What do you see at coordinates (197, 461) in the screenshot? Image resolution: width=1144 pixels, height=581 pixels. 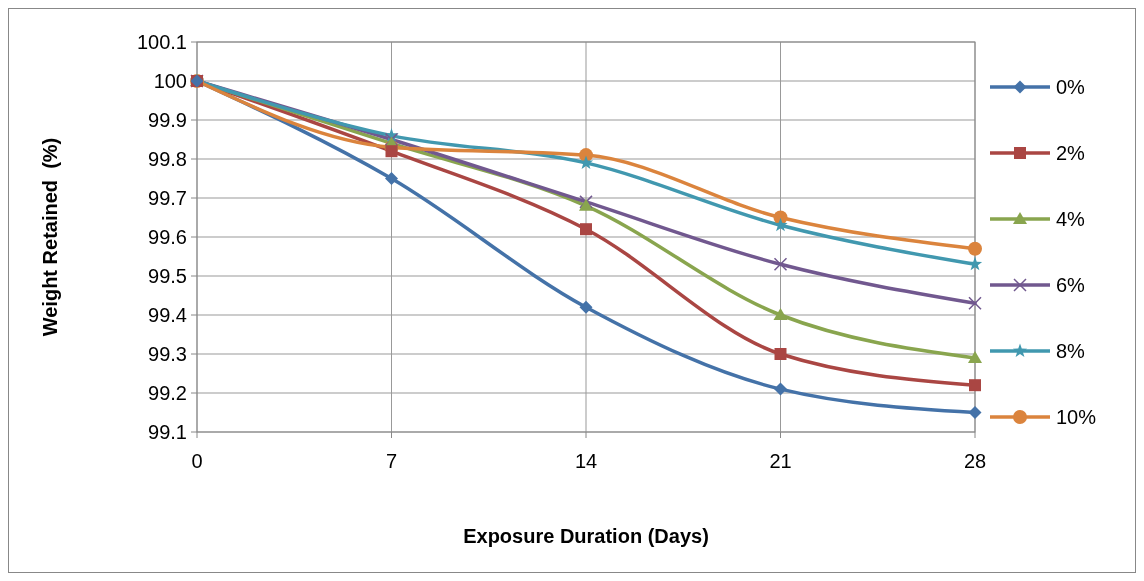 I see `x-tick-label: 0` at bounding box center [197, 461].